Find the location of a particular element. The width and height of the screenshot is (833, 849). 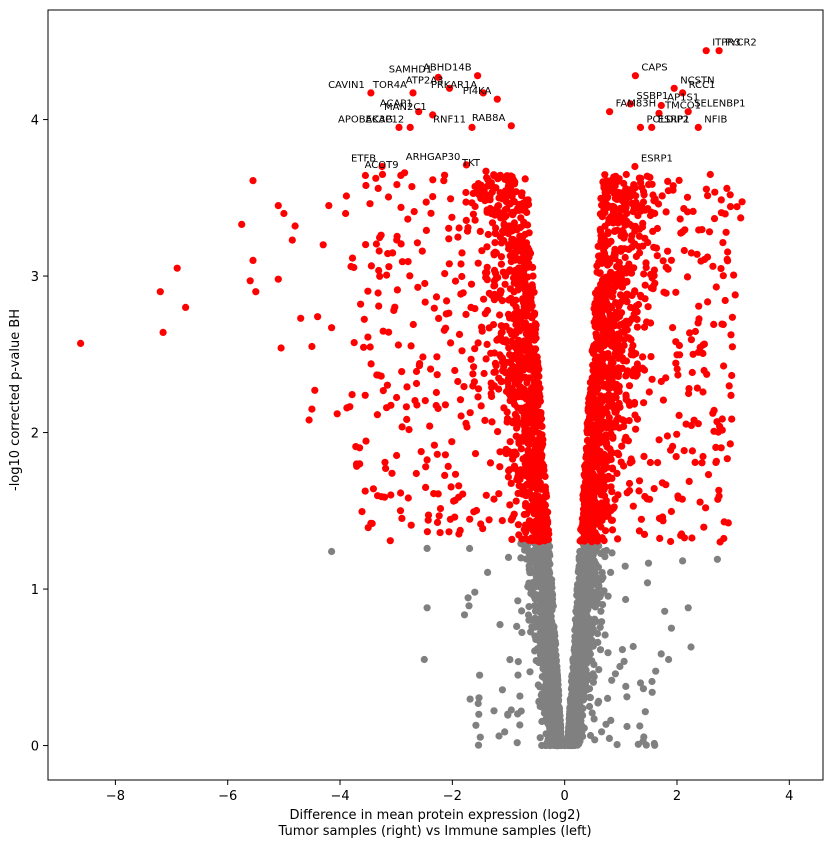

gene-label: ITPR3 is located at coordinates (726, 43).